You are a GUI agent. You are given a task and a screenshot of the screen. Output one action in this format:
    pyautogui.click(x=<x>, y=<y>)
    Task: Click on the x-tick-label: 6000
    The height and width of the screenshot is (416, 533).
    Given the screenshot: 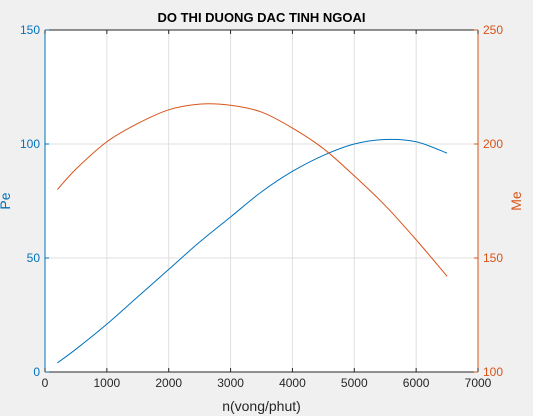 What is the action you would take?
    pyautogui.click(x=416, y=383)
    